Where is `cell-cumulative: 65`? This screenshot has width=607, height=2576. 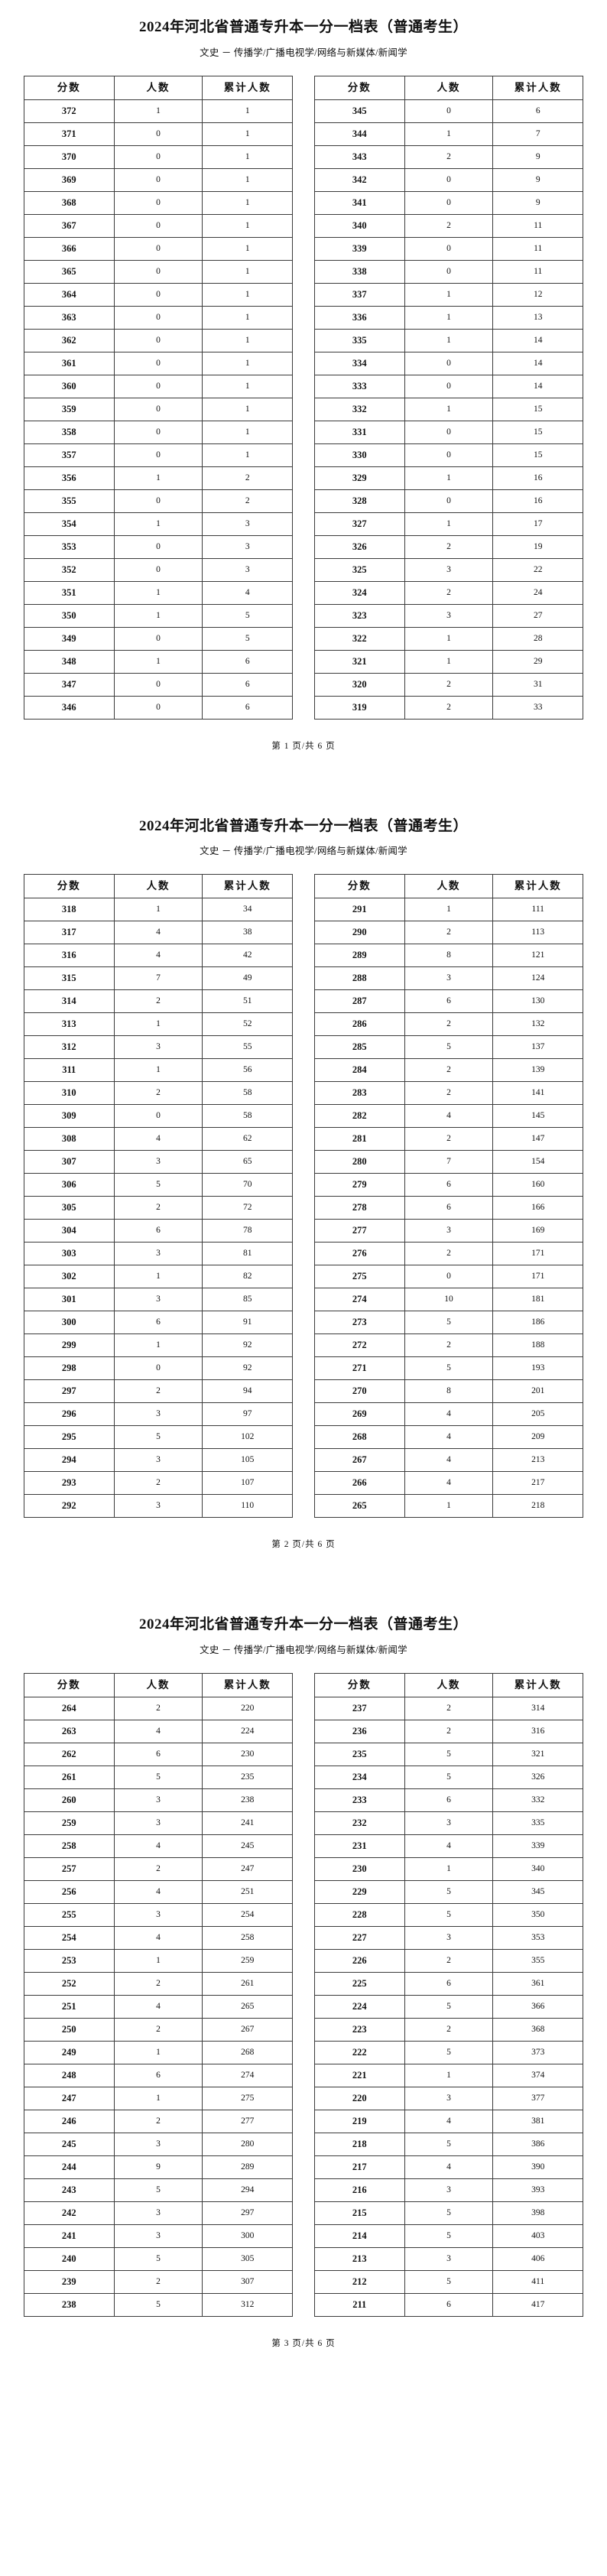 cell-cumulative: 65 is located at coordinates (247, 1162).